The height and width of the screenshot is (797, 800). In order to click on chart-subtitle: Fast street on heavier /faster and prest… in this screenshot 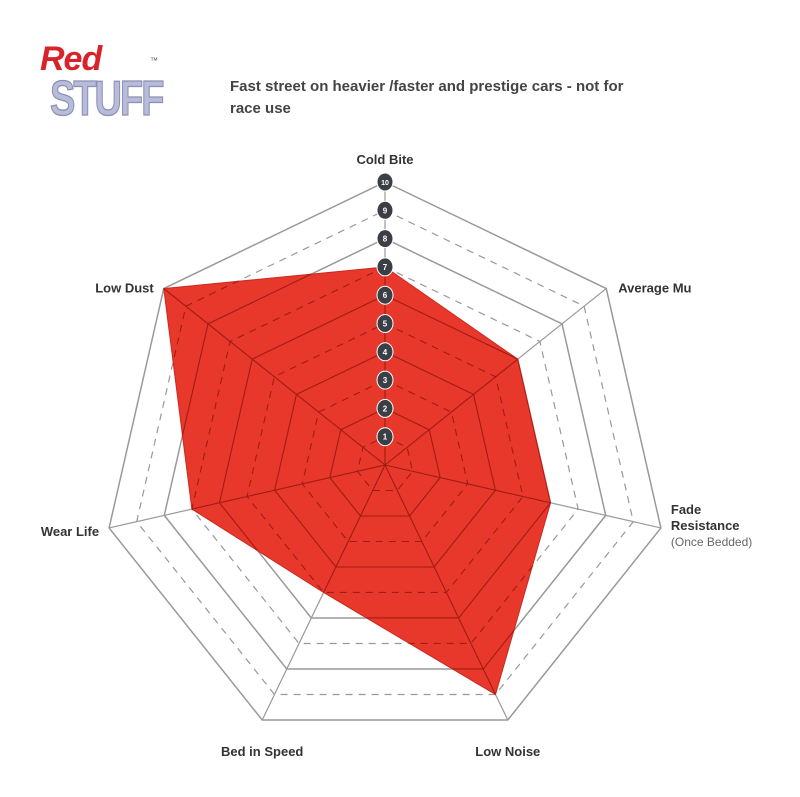, I will do `click(427, 97)`.